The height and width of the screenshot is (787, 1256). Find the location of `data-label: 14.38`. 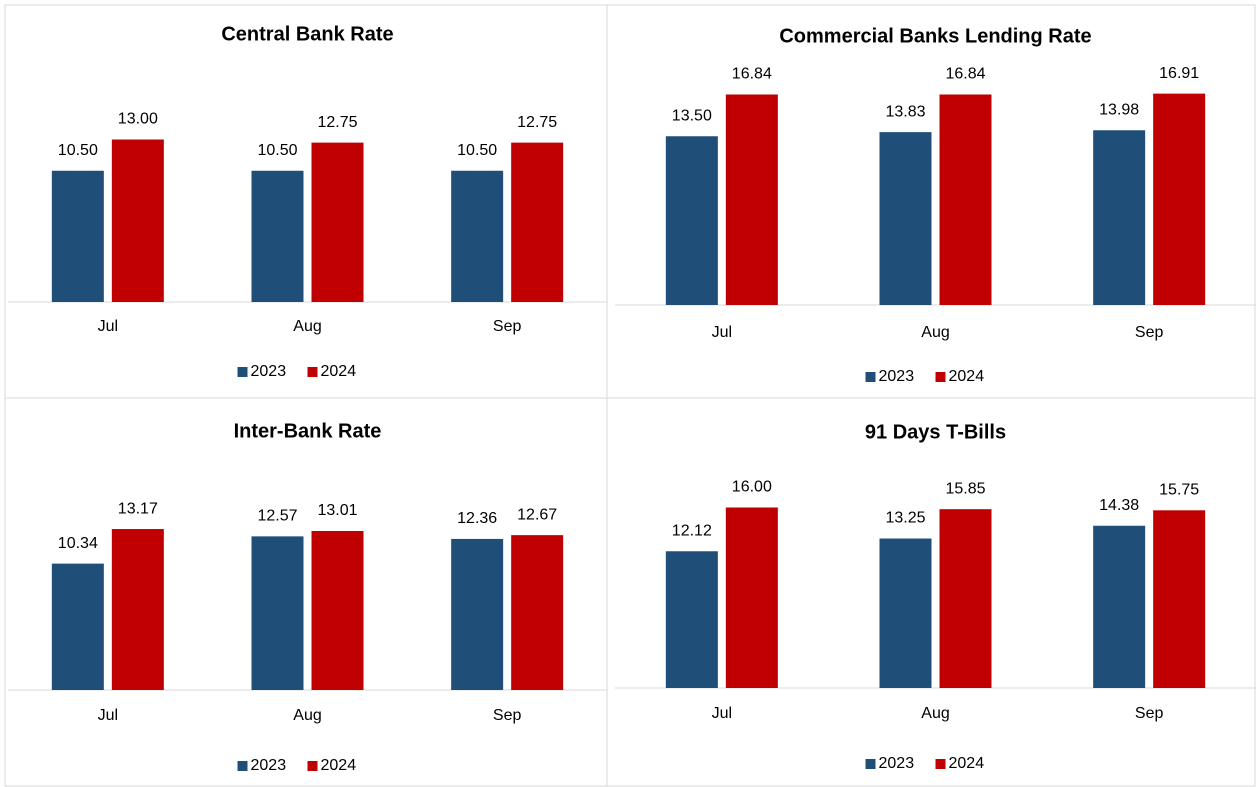

data-label: 14.38 is located at coordinates (1119, 505).